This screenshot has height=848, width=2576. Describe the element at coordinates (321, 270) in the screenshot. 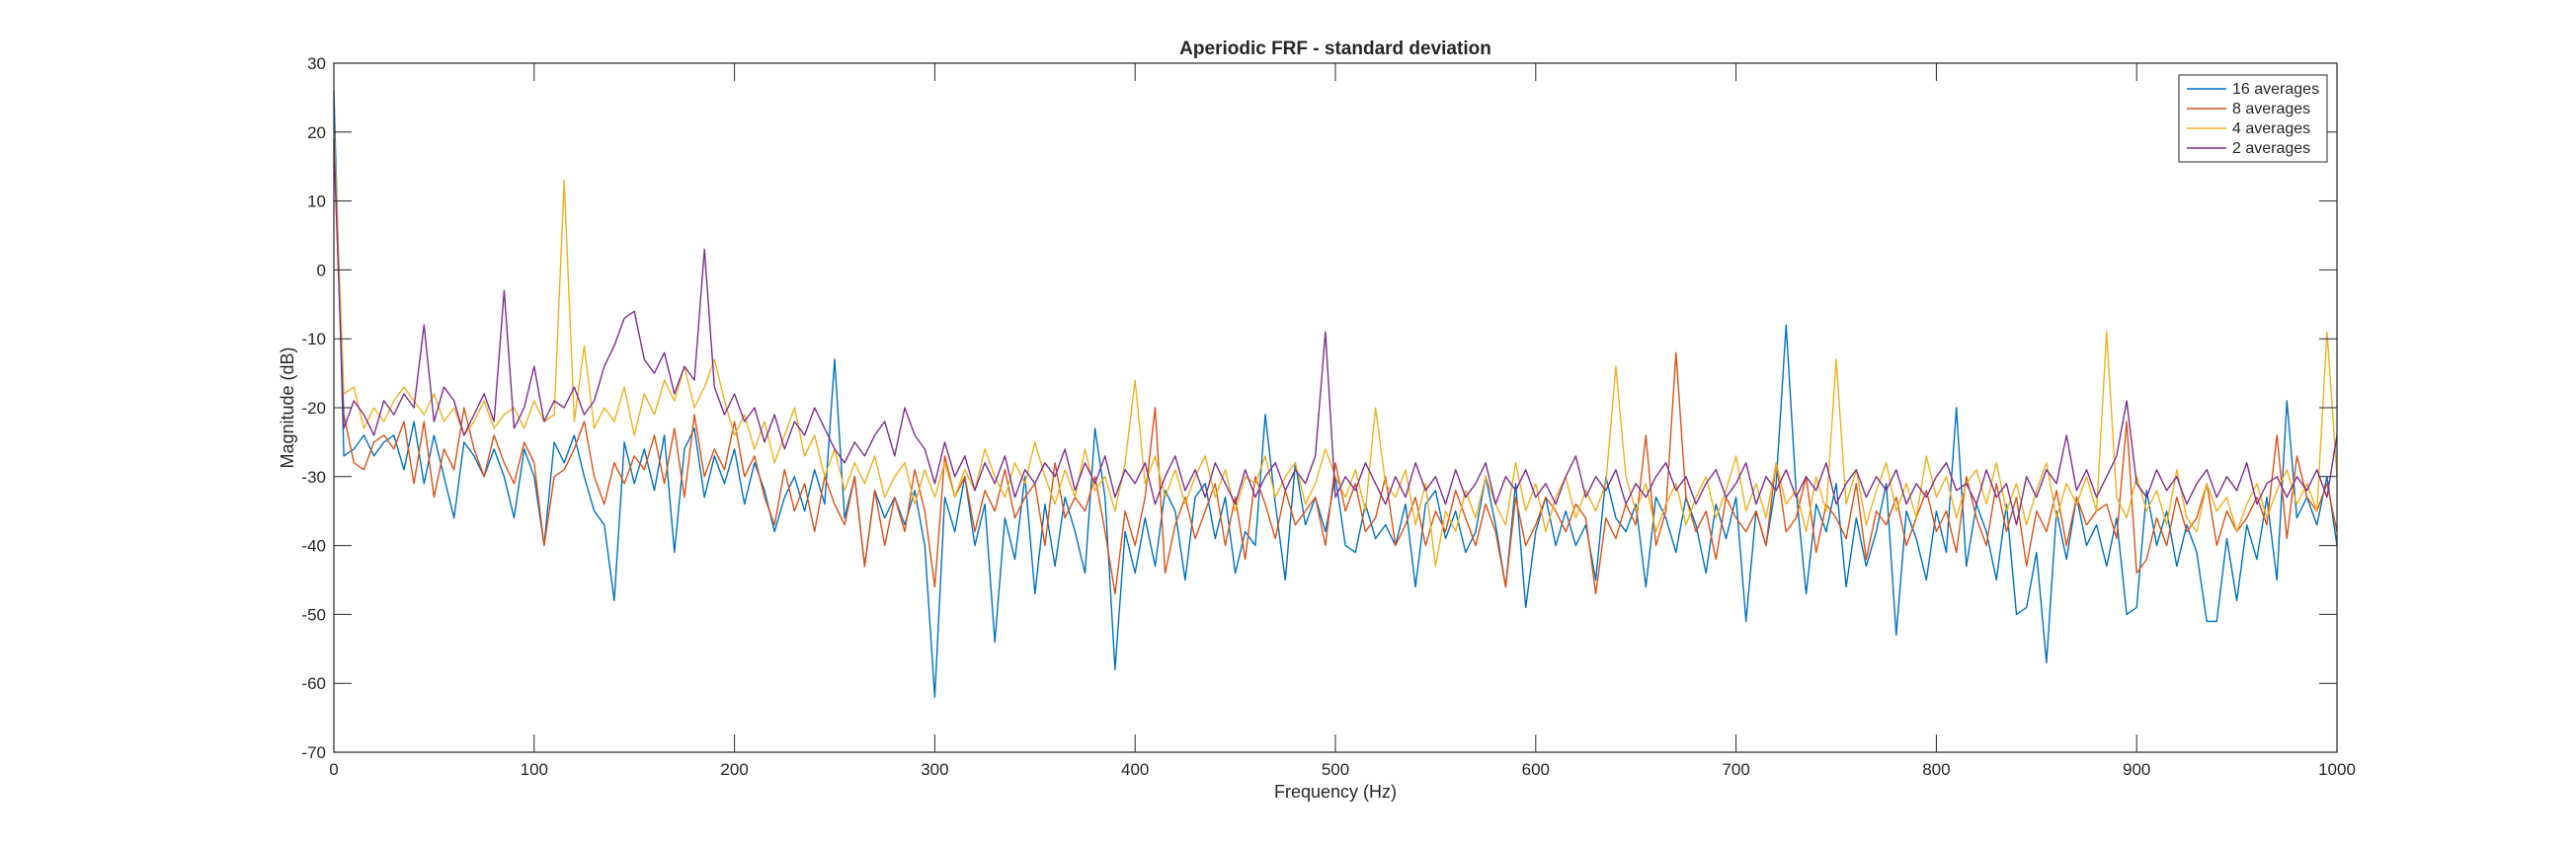

I see `y-tick-label: 0` at that location.